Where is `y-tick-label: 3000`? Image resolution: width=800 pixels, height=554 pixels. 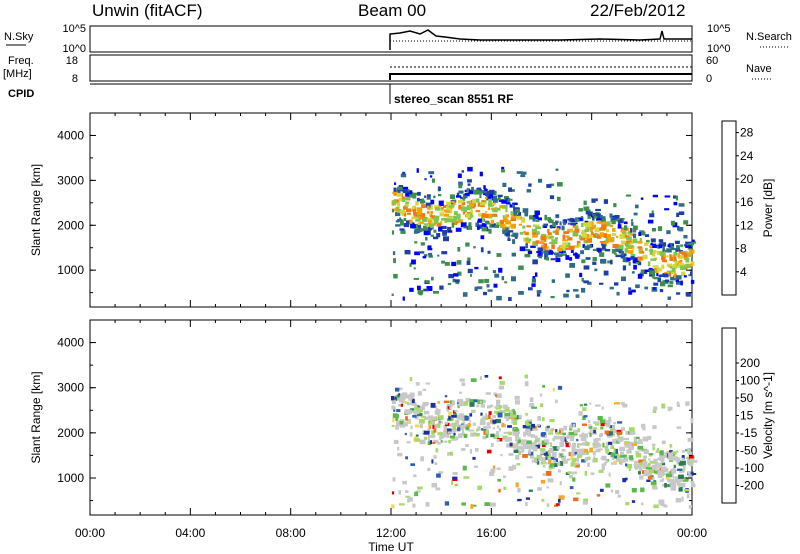
y-tick-label: 3000 is located at coordinates (70, 388).